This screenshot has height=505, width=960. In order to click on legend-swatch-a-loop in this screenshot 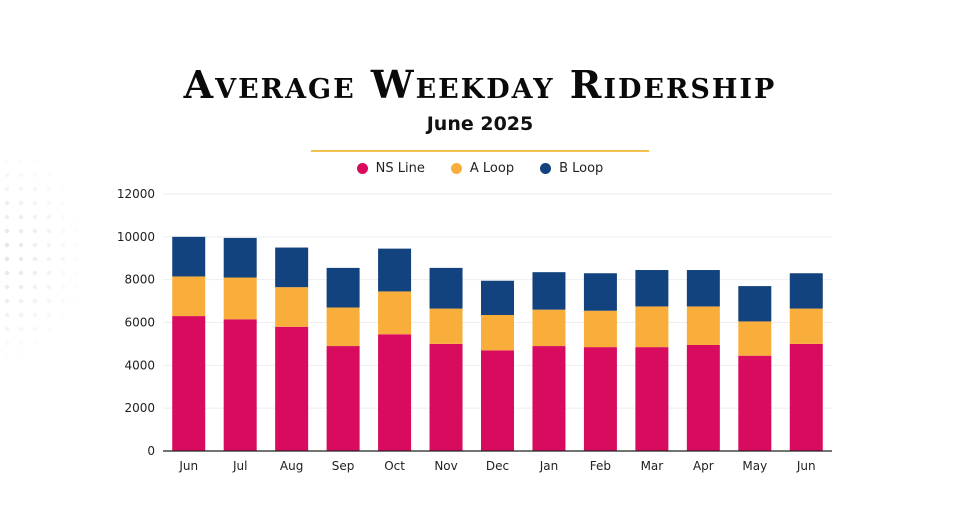, I will do `click(456, 168)`.